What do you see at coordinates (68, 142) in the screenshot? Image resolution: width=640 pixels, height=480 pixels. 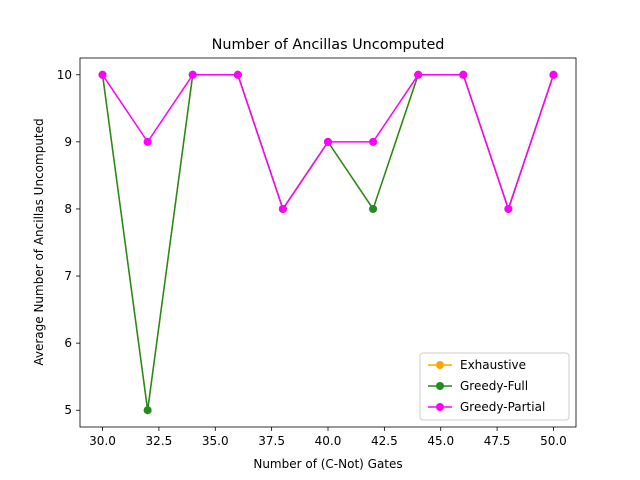 I see `y-tick-label: 9` at bounding box center [68, 142].